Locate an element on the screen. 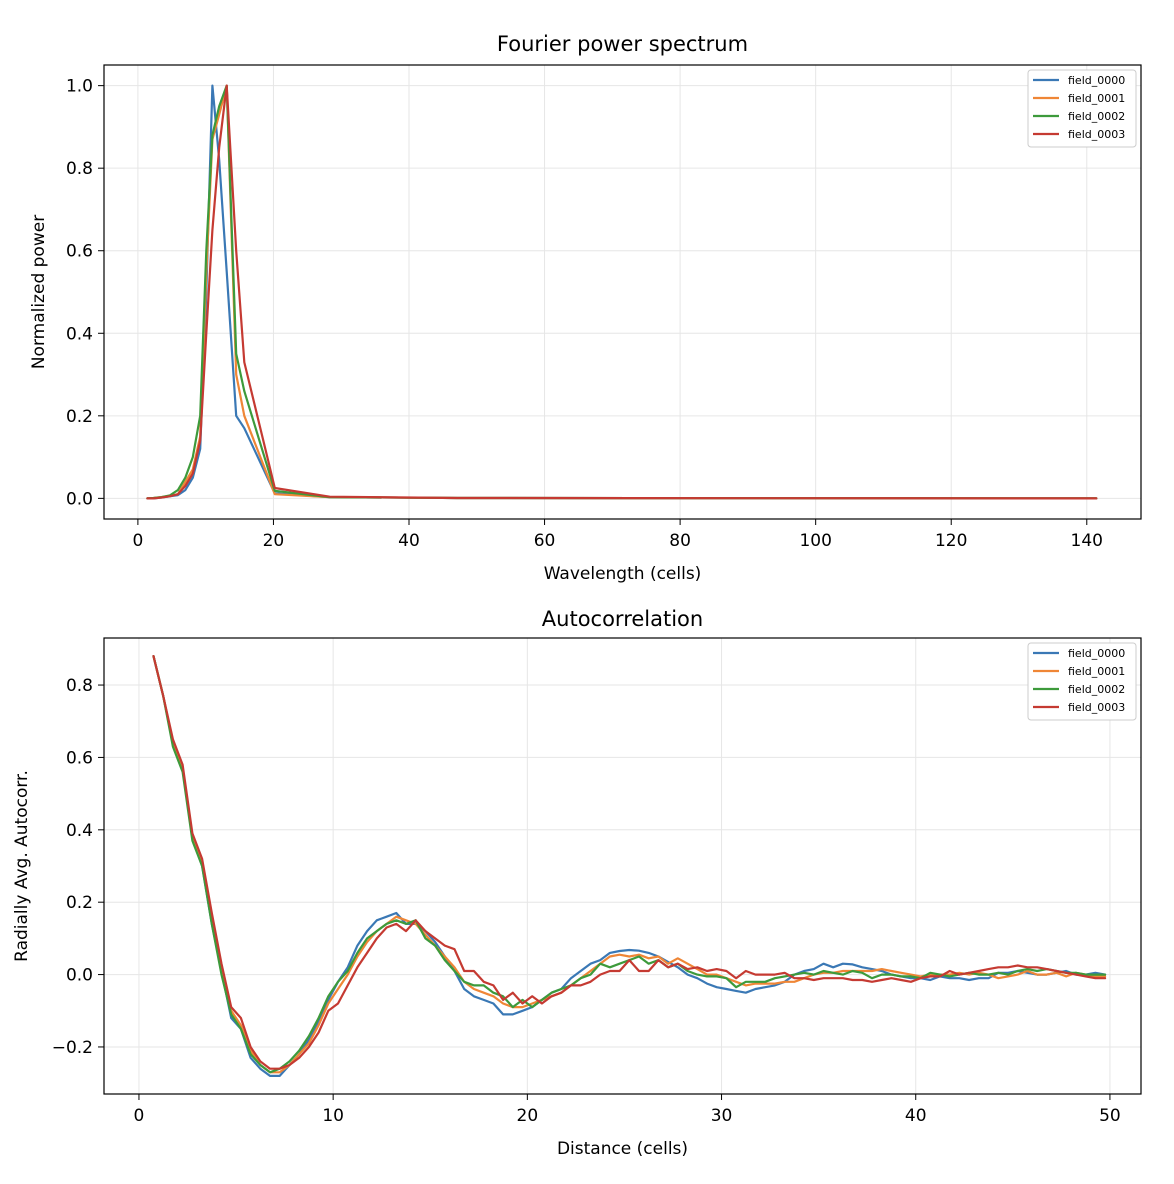 This screenshot has width=1174, height=1184. y-tick-label: 1.0 is located at coordinates (79, 87).